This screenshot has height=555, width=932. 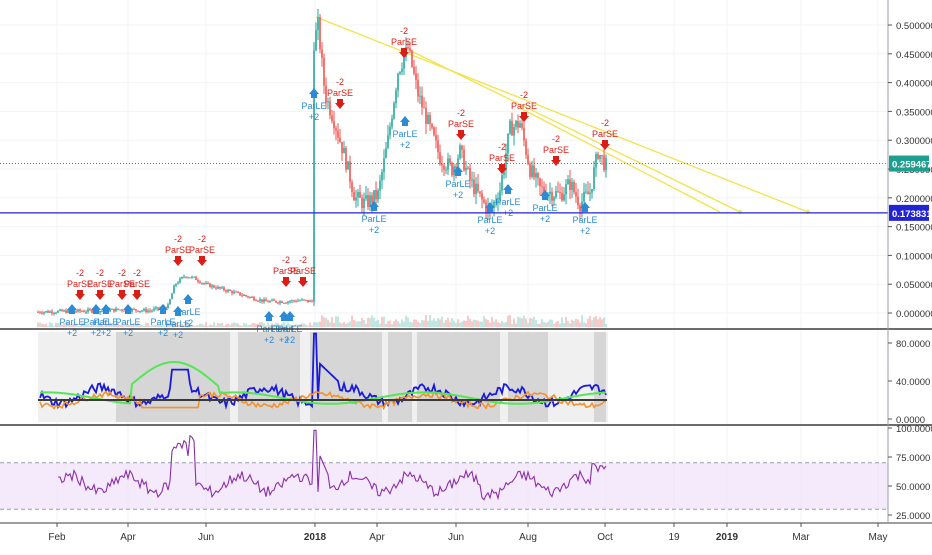 What do you see at coordinates (315, 537) in the screenshot?
I see `x-tick-label: 2018` at bounding box center [315, 537].